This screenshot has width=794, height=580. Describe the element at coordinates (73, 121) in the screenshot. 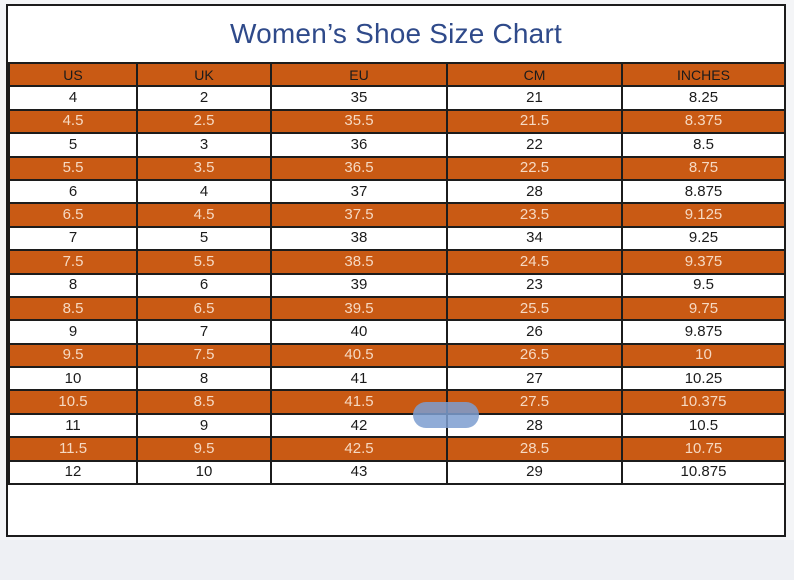

I see `cell-us: 4.5` at that location.